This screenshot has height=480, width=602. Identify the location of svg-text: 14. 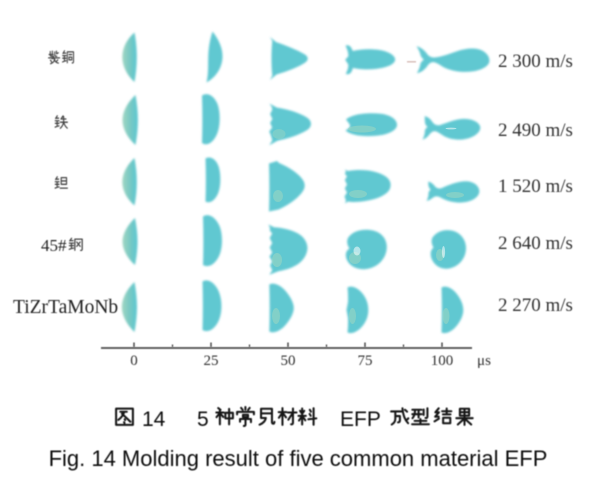
(154, 419).